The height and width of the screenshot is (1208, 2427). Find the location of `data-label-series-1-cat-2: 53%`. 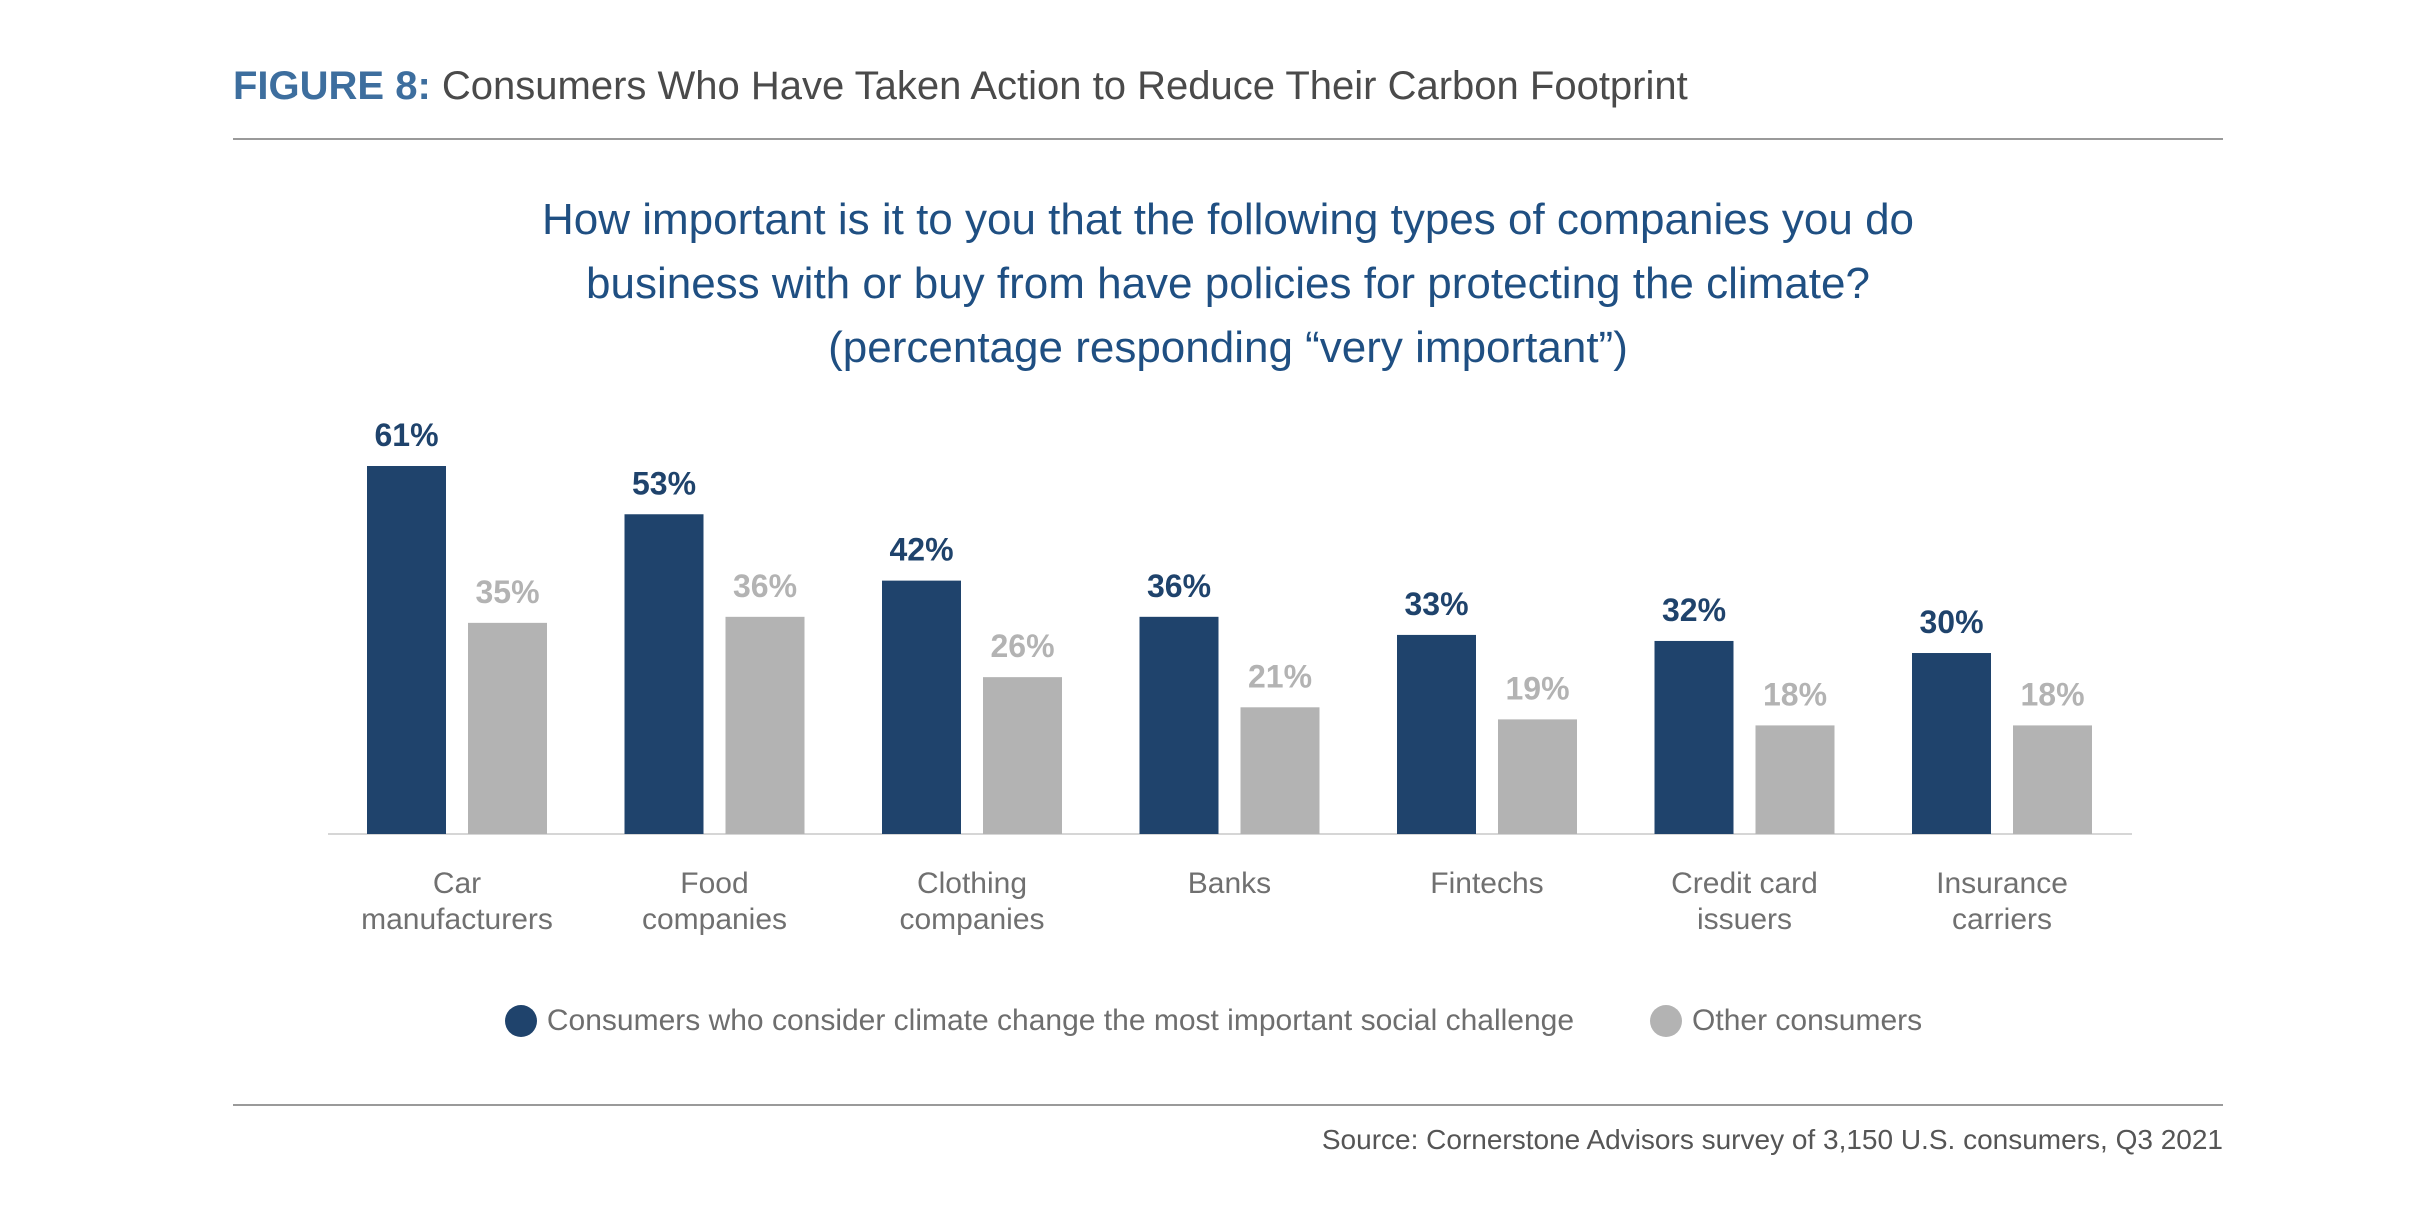

data-label-series-1-cat-2: 53% is located at coordinates (664, 483).